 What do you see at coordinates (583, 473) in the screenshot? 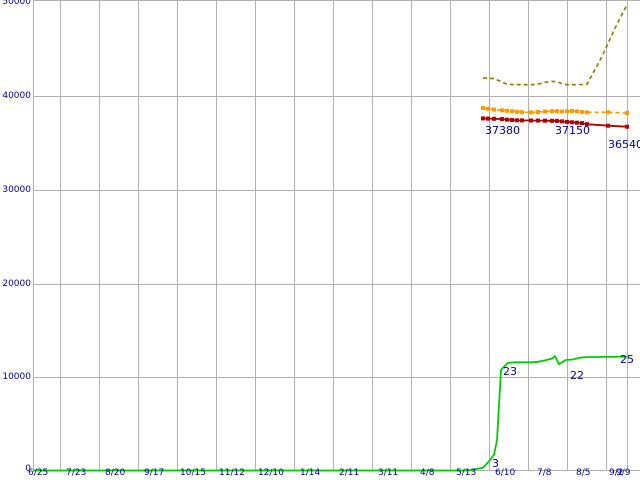
I see `xtick-label-8-5: 8/5` at bounding box center [583, 473].